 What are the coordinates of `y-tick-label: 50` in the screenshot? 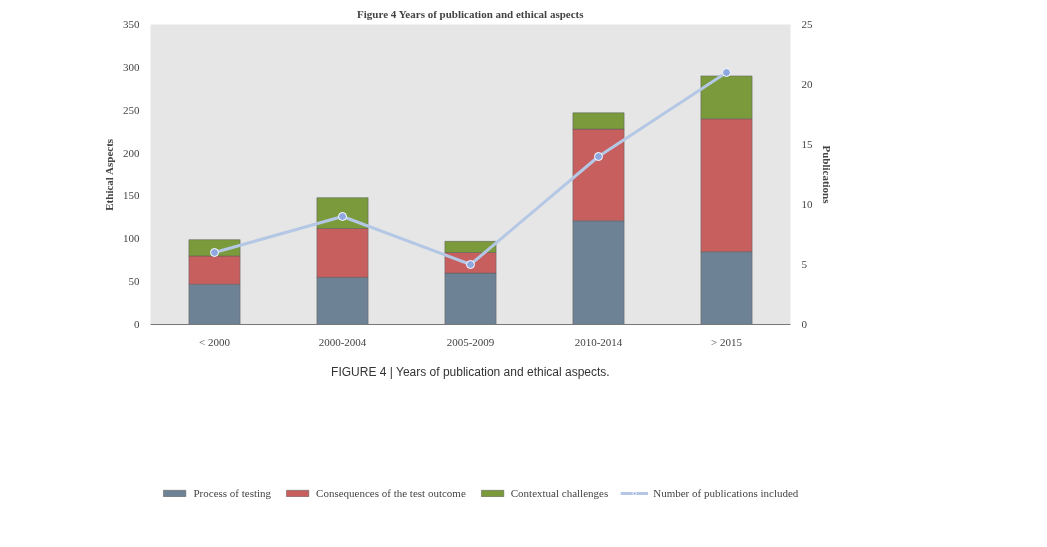 It's located at (134, 281).